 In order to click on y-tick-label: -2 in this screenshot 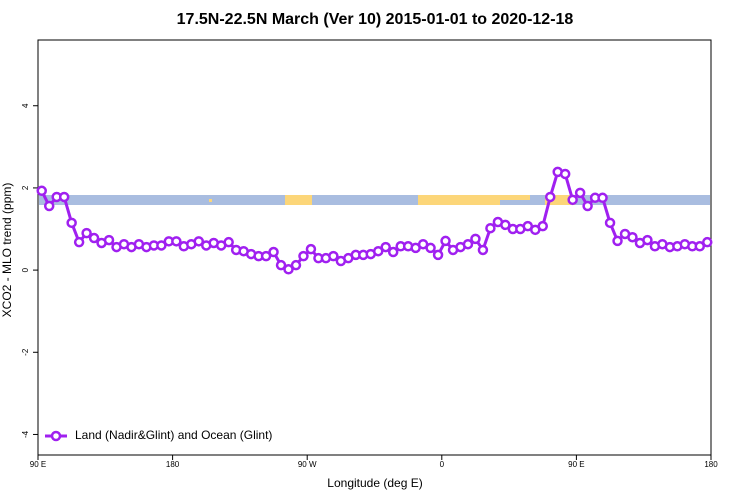, I will do `click(25, 352)`.